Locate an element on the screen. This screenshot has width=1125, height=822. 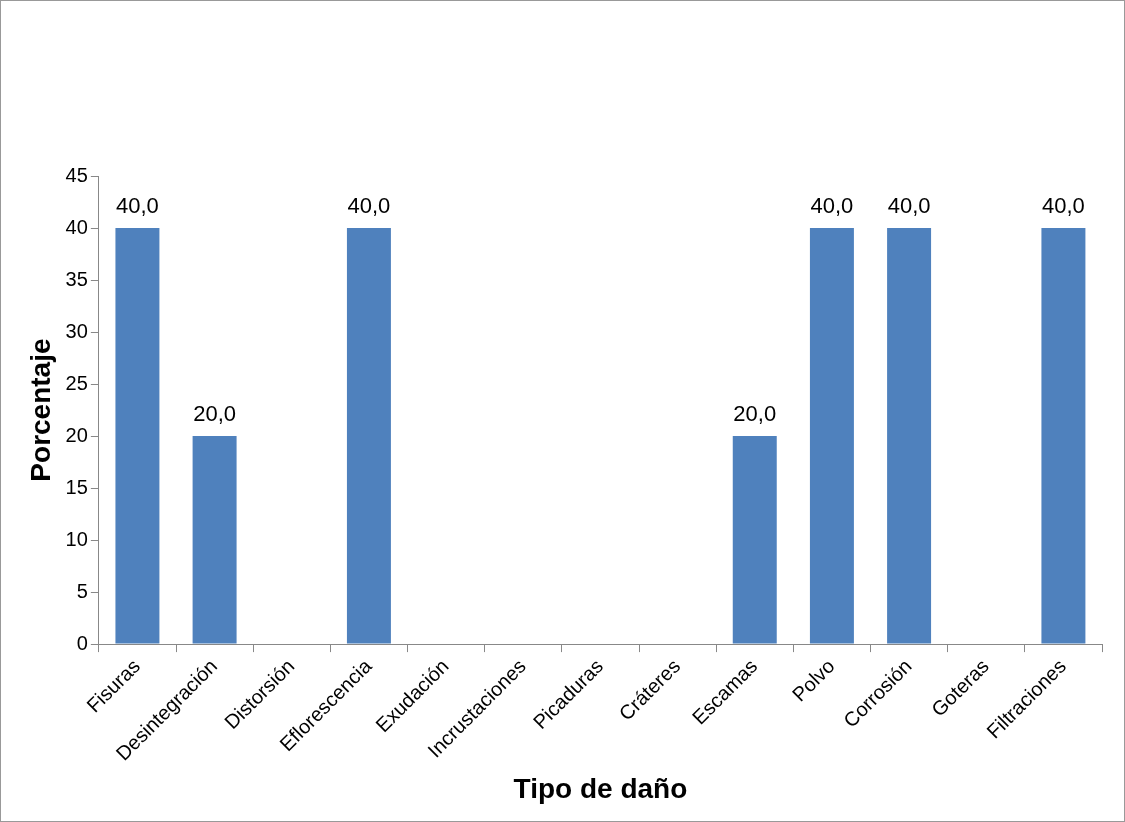
y-tick-label: 30 is located at coordinates (76, 330).